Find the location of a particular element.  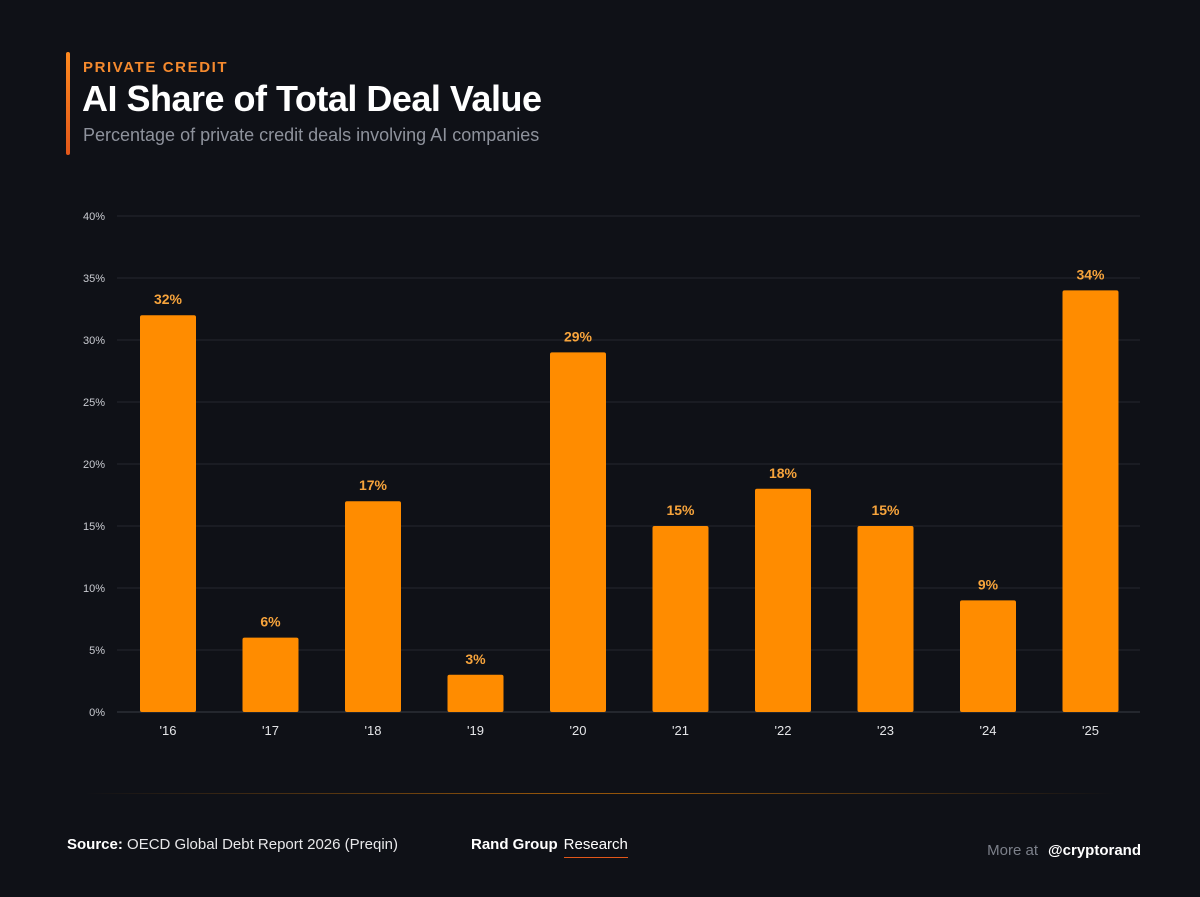

brand-name: Rand Group is located at coordinates (514, 844).